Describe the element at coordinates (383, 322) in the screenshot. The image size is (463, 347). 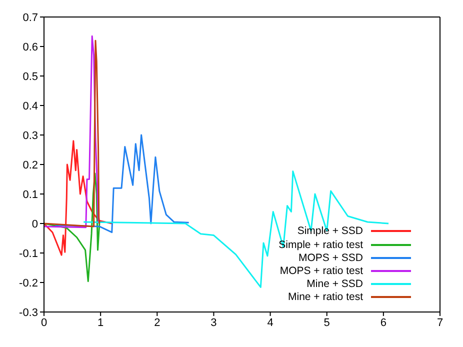
I see `x-tick-label: 6` at that location.